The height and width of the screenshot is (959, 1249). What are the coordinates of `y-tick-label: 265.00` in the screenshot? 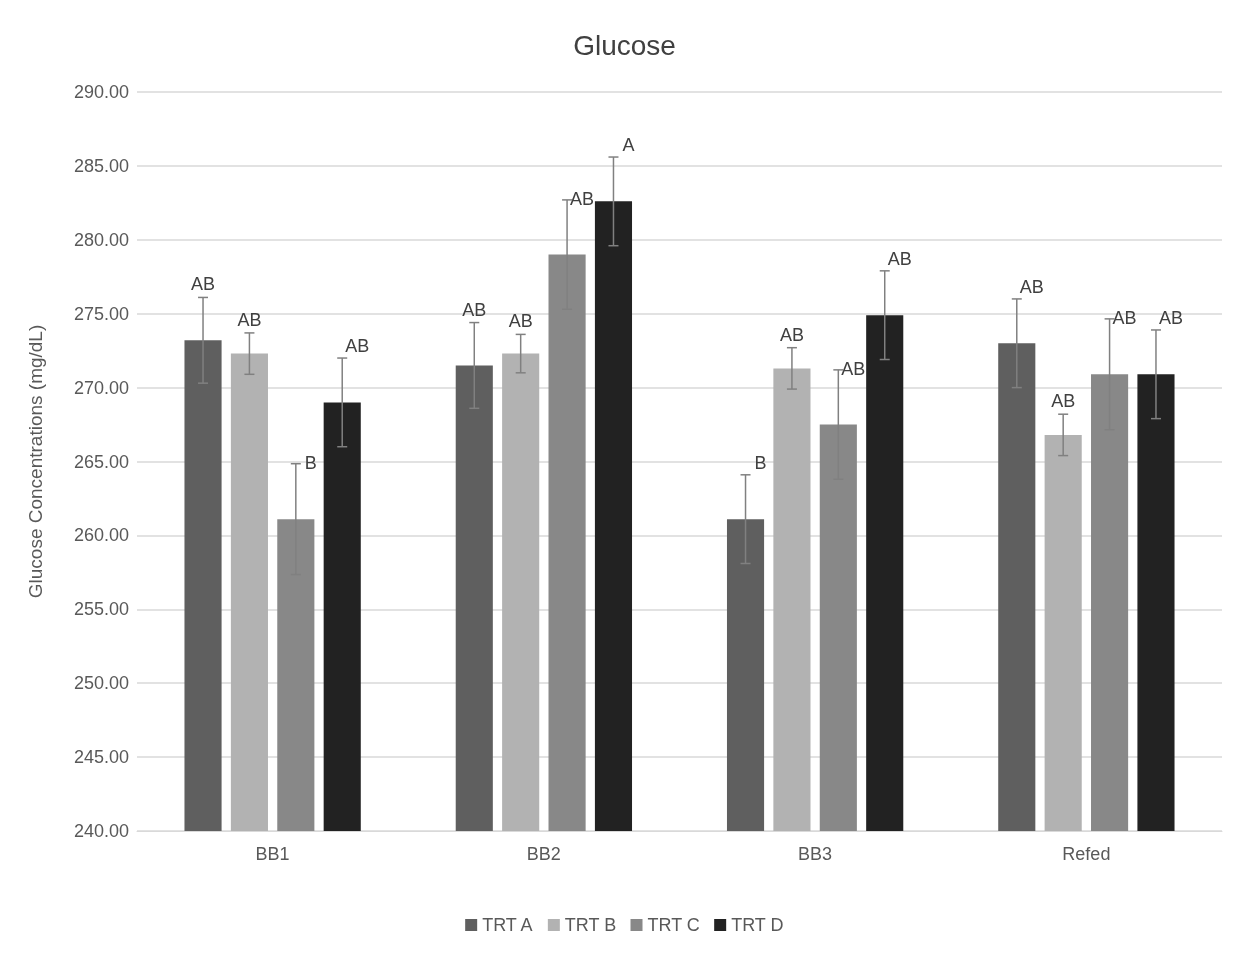 It's located at (101, 461).